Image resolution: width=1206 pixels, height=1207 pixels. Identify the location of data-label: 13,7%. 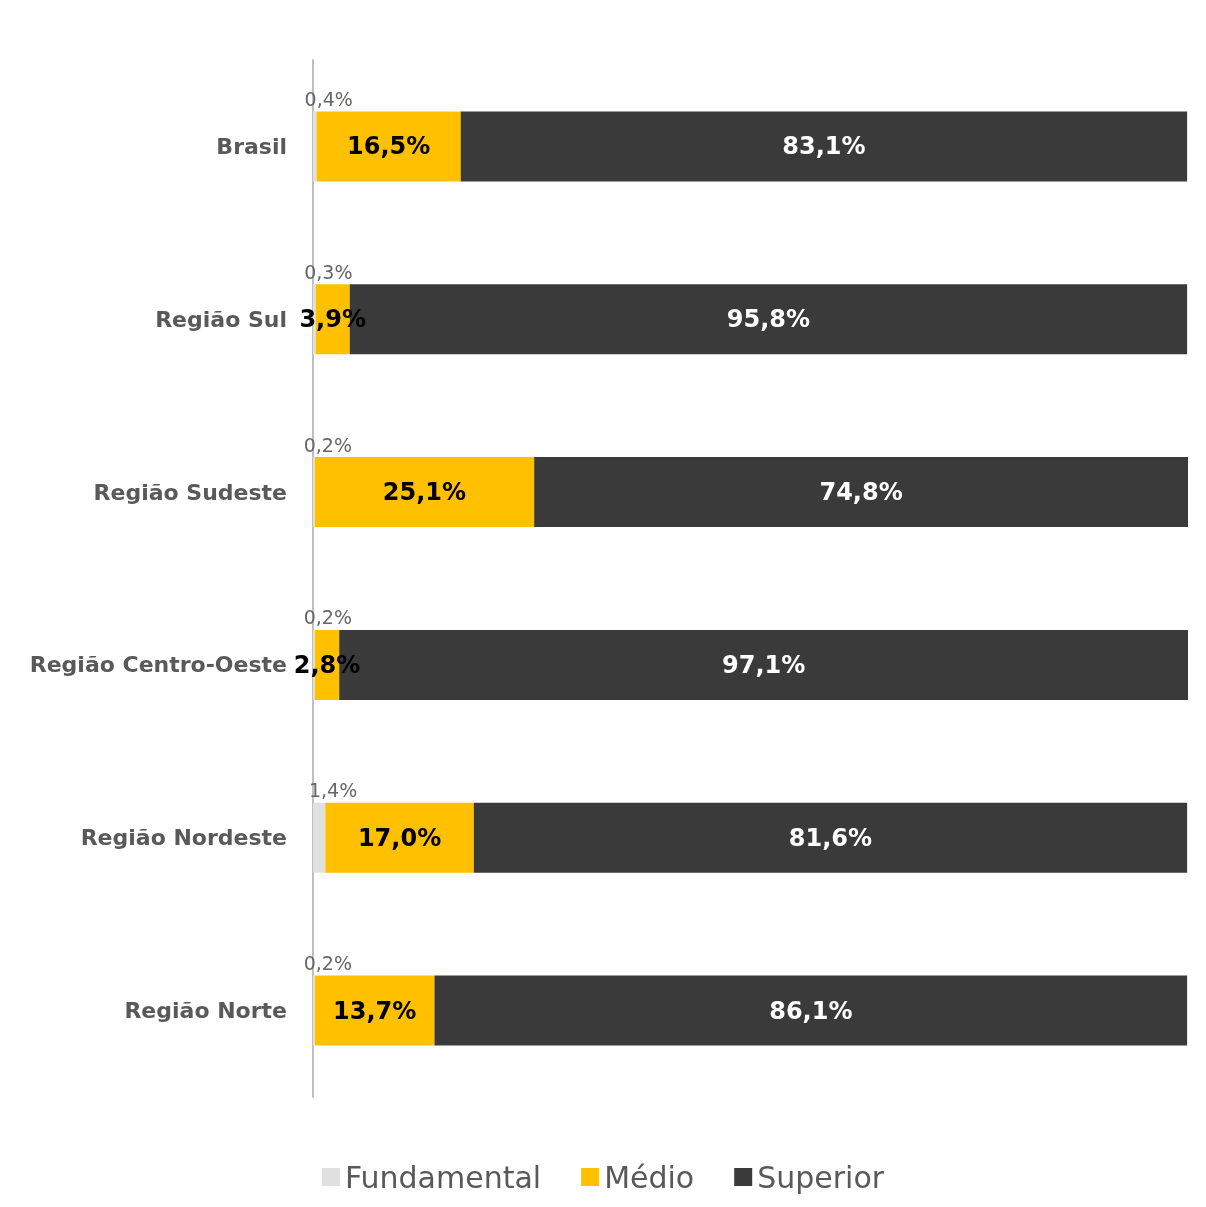
(374, 1010).